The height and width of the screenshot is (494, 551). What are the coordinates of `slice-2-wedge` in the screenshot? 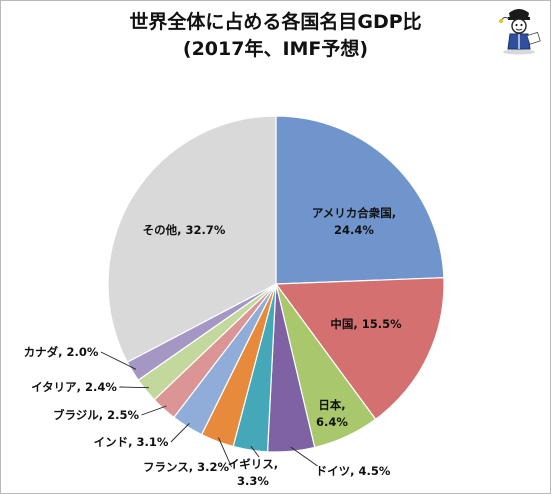 It's located at (359, 349).